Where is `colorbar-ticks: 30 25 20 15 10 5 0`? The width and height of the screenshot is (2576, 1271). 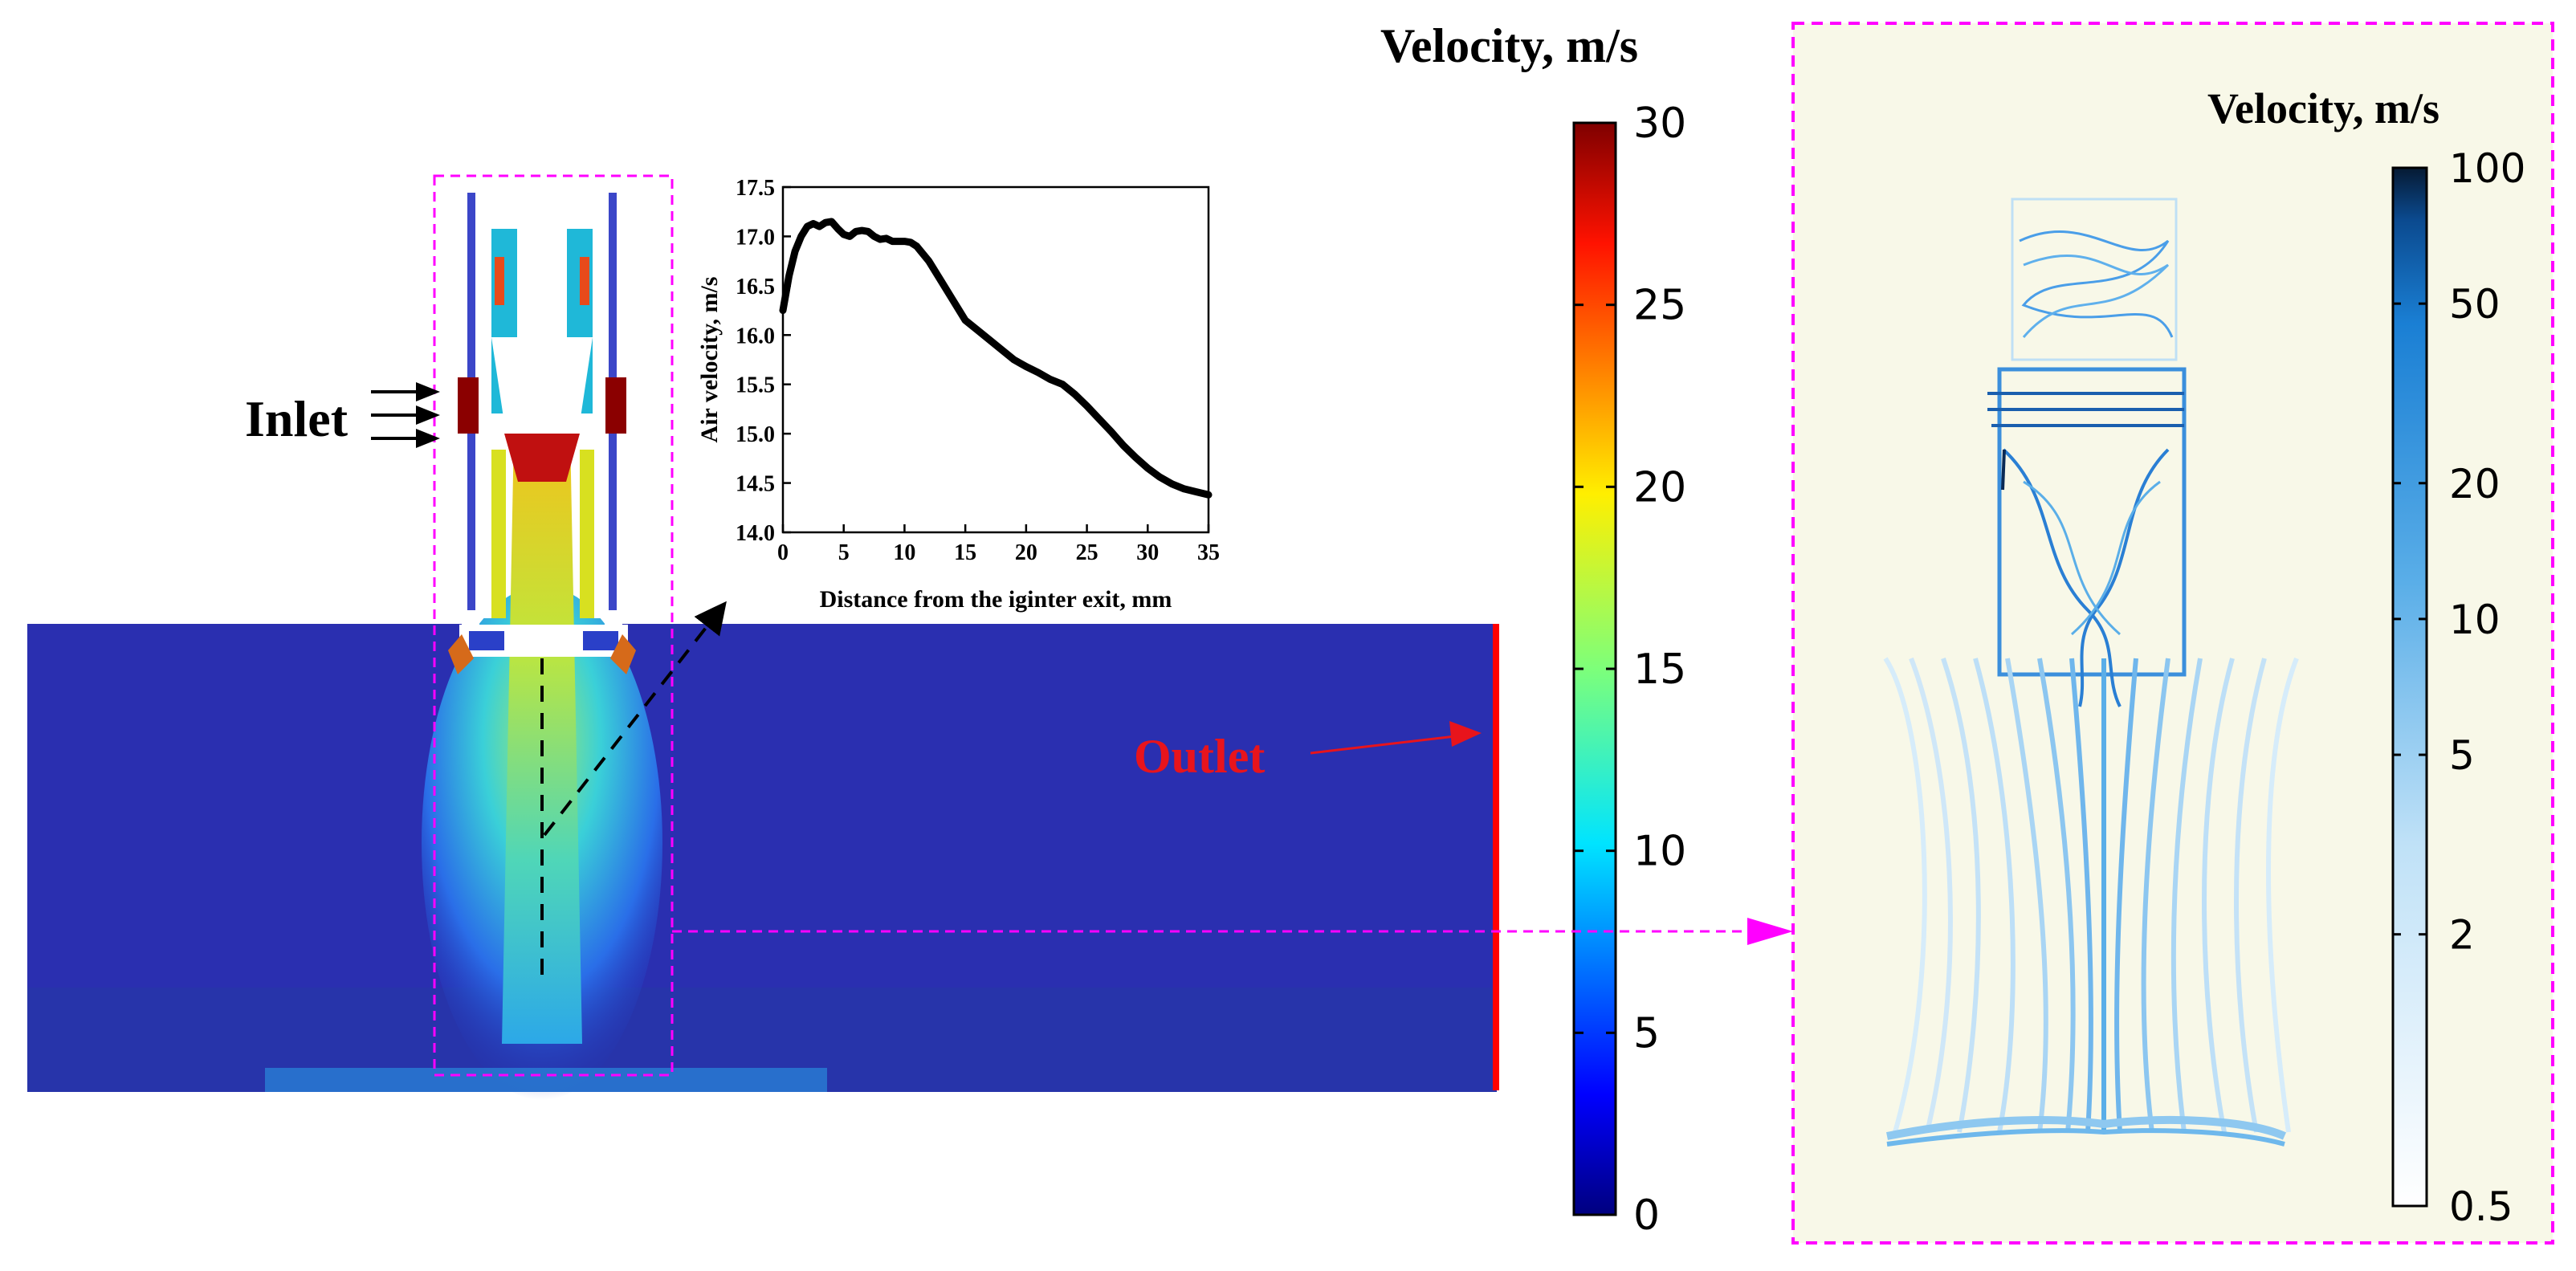
colorbar-ticks: 30 25 20 15 10 5 0 is located at coordinates (1630, 670).